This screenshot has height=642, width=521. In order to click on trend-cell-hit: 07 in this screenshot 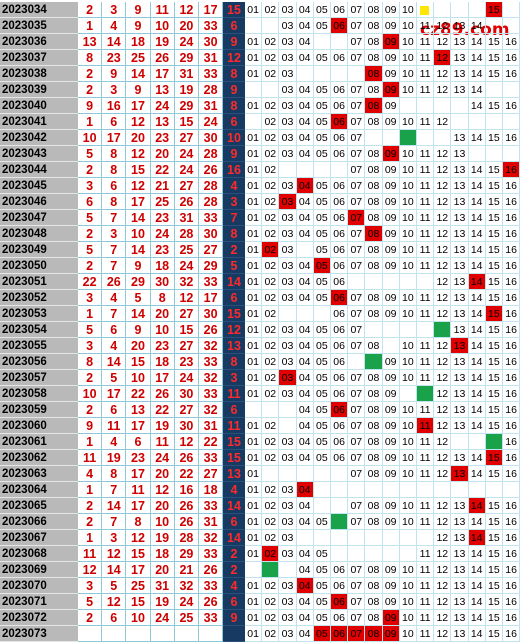, I will do `click(357, 634)`.